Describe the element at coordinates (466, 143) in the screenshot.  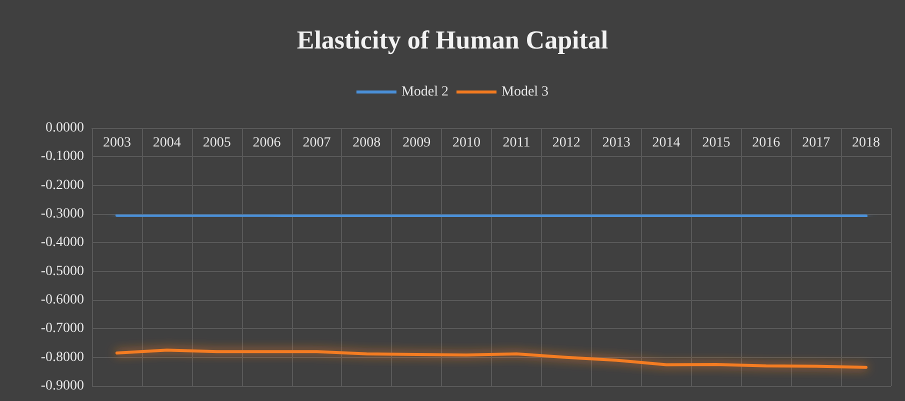
I see `x-tick-label: 2010` at that location.